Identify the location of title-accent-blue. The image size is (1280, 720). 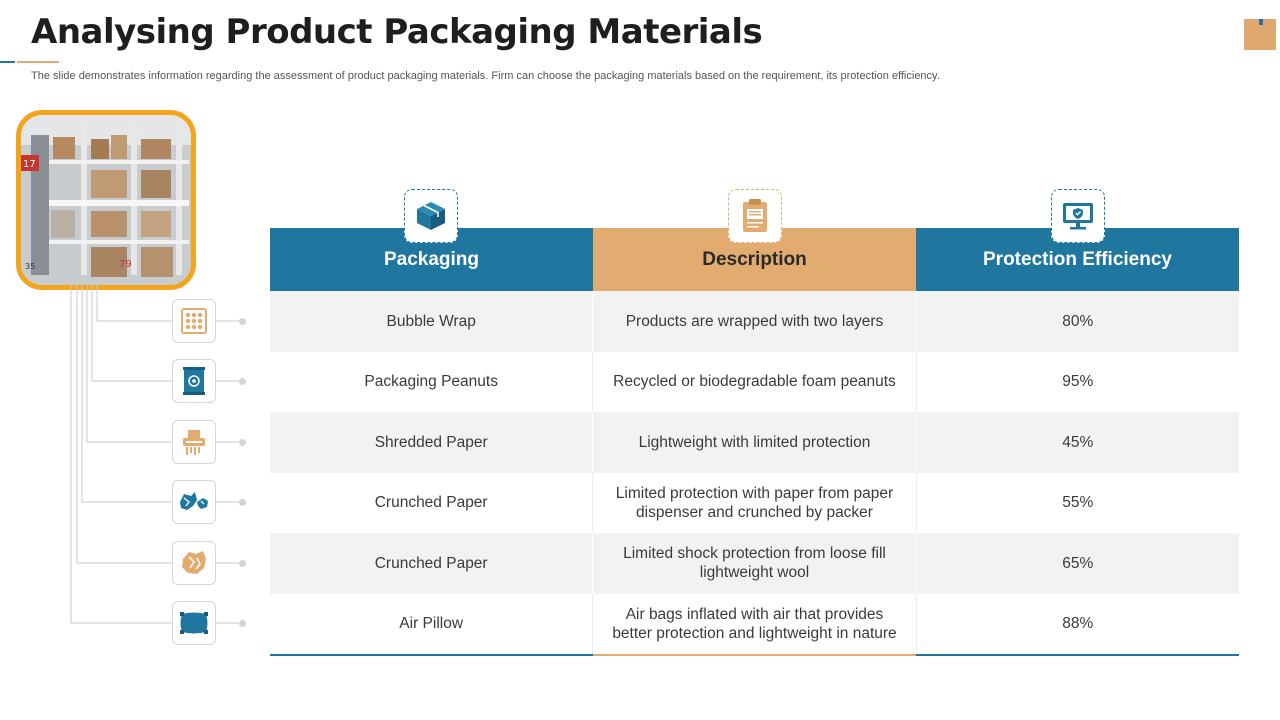
(7, 62).